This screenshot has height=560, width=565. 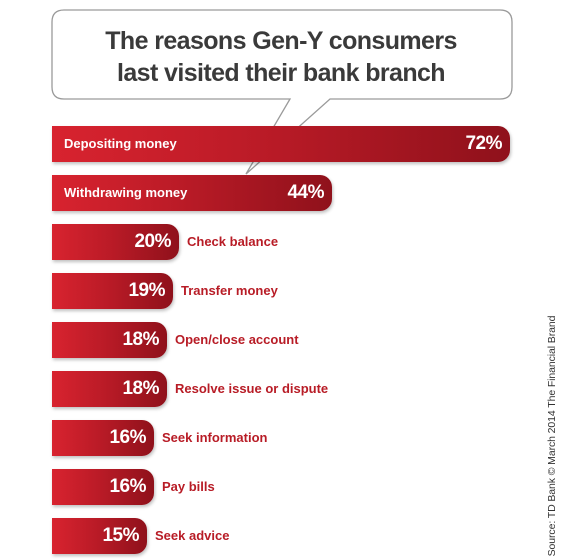 I want to click on bar: 15%, so click(x=99, y=536).